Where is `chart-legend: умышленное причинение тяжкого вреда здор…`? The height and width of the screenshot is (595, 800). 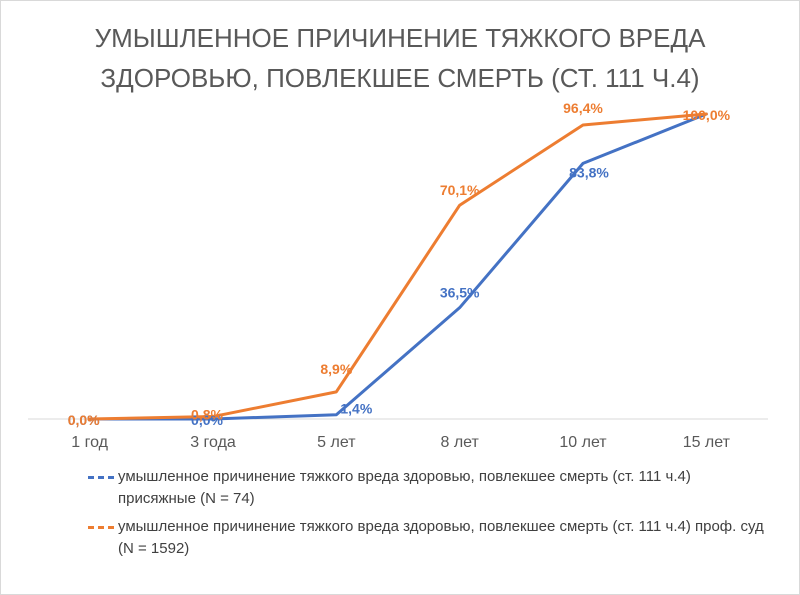
chart-legend: умышленное причинение тяжкого вреда здор… is located at coordinates (428, 516).